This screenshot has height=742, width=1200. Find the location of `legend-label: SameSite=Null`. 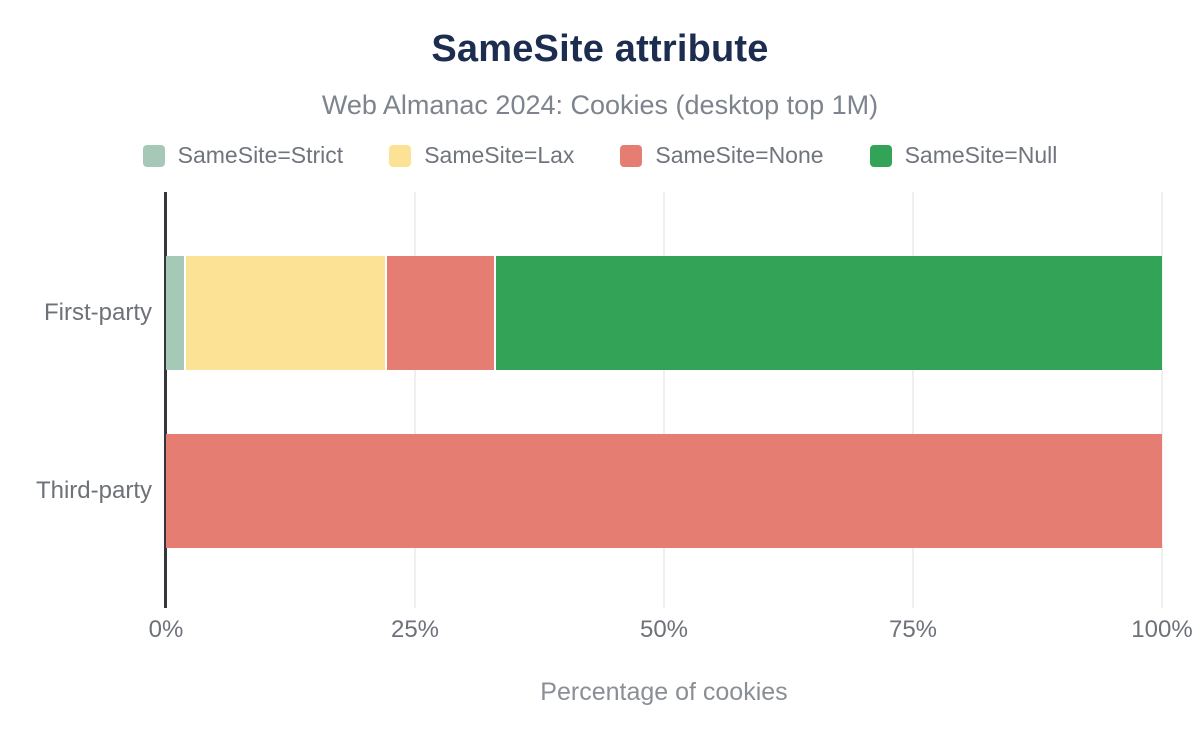

legend-label: SameSite=Null is located at coordinates (981, 155).